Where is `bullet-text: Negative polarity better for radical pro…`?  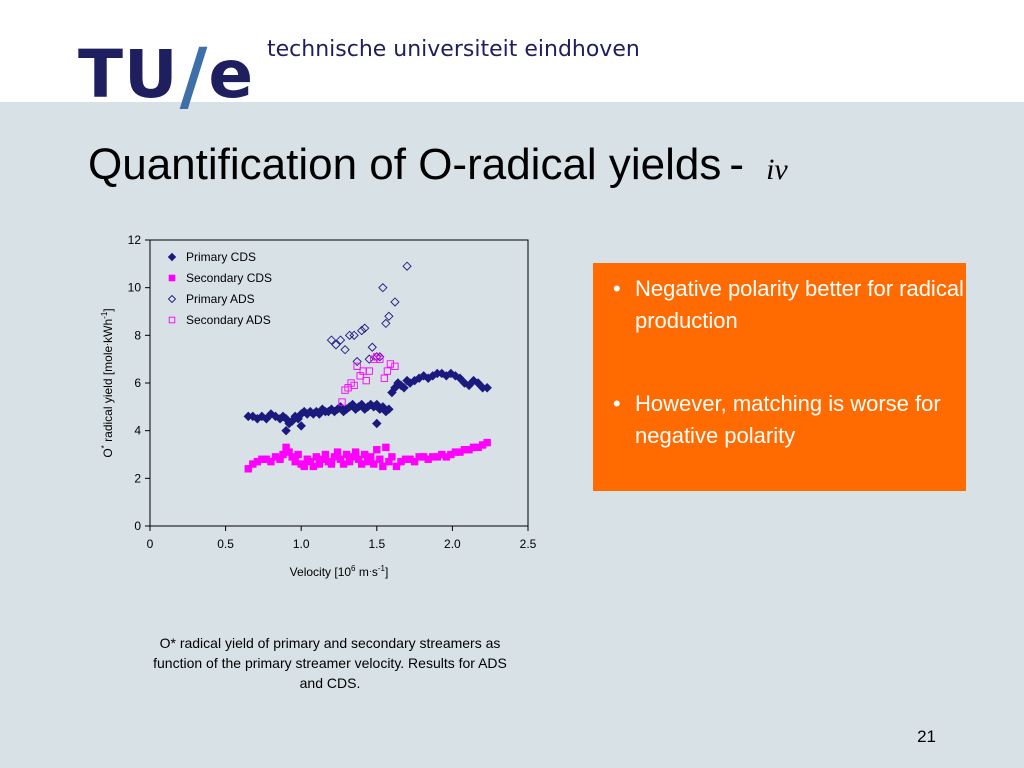
bullet-text: Negative polarity better for radical pro… is located at coordinates (799, 304).